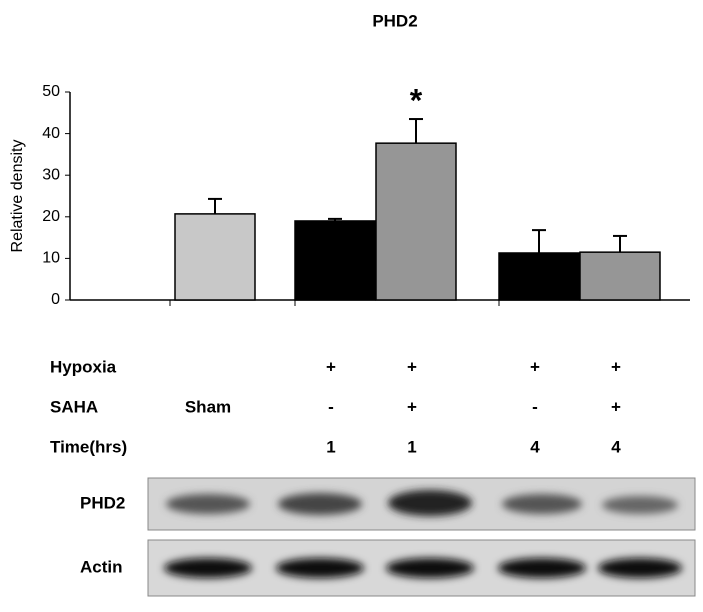 This screenshot has width=703, height=612. I want to click on y-tick-label: 0, so click(55, 299).